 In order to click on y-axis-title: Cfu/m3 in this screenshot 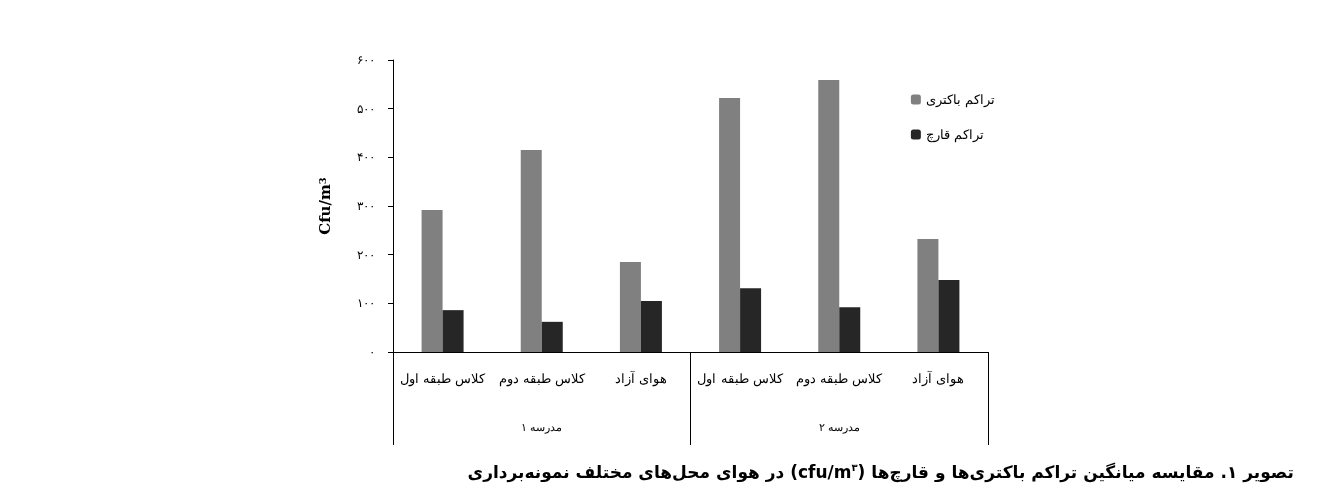, I will do `click(325, 206)`.